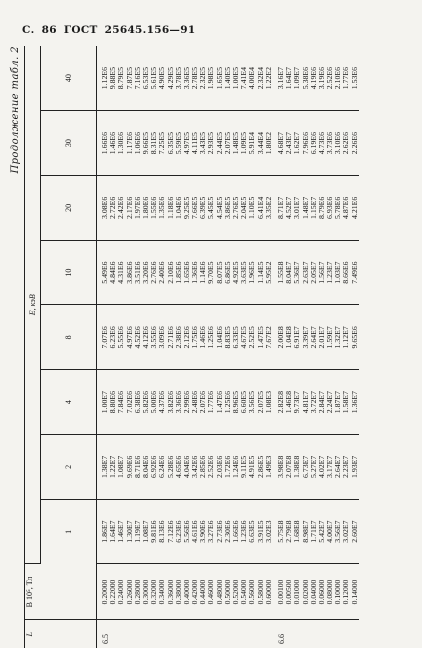  Describe the element at coordinates (354, 208) in the screenshot. I see `table-cell: 4.21E6` at that location.